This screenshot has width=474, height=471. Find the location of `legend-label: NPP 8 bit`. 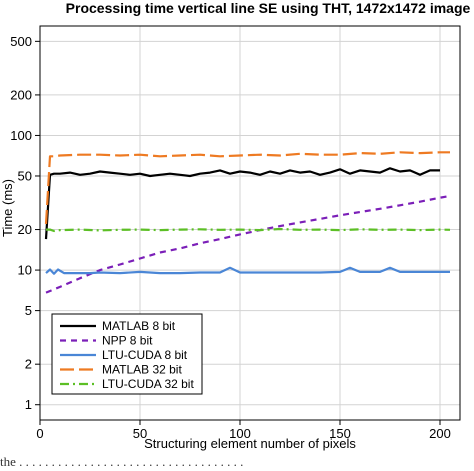

legend-label: NPP 8 bit is located at coordinates (127, 341).